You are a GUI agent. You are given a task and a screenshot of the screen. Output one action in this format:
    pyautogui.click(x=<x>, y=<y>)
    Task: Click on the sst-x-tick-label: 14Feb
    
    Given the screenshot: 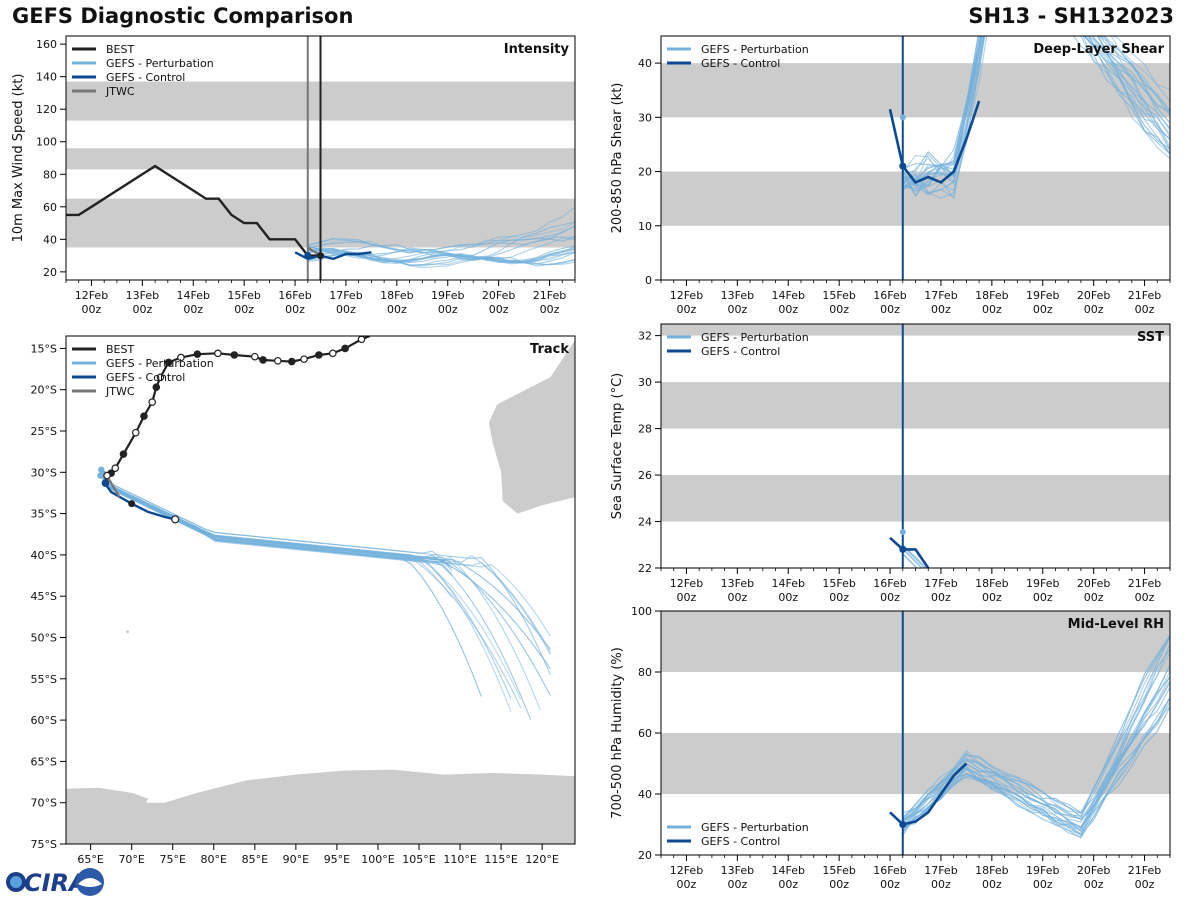 What is the action you would take?
    pyautogui.click(x=788, y=583)
    